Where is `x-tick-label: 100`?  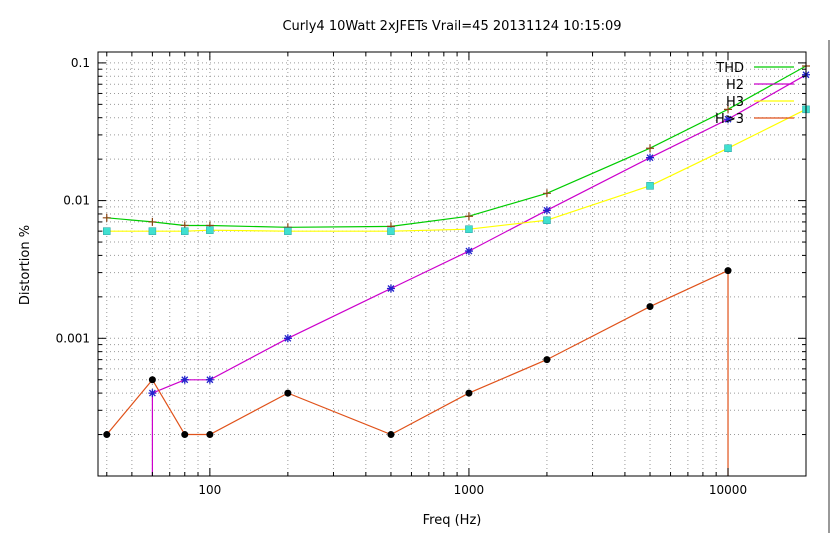
x-tick-label: 100 is located at coordinates (209, 490).